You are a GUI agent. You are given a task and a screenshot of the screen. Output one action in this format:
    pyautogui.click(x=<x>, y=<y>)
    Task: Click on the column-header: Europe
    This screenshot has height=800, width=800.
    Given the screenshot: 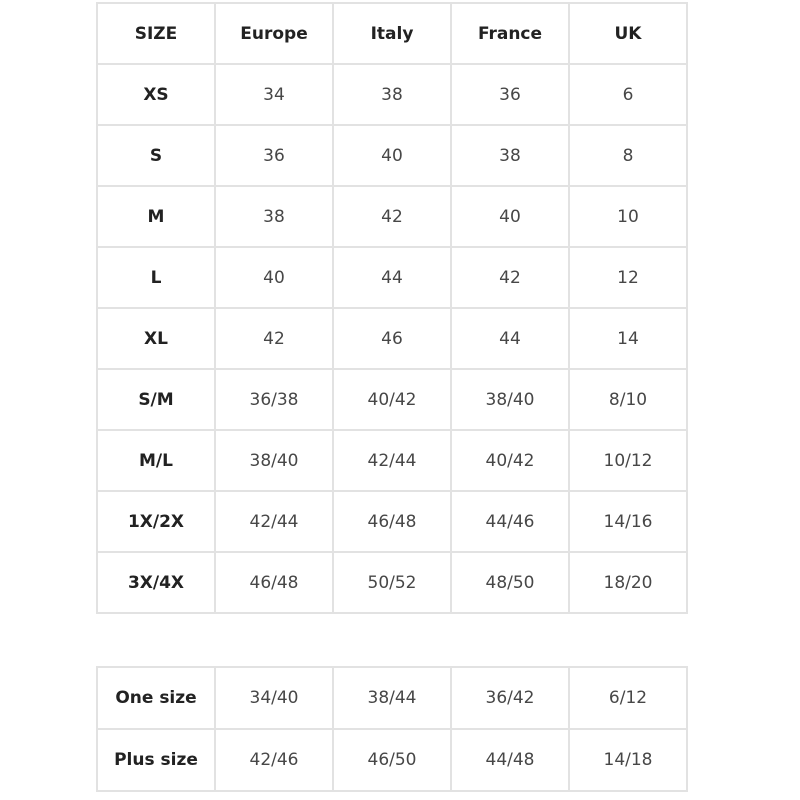 What is the action you would take?
    pyautogui.click(x=274, y=33)
    